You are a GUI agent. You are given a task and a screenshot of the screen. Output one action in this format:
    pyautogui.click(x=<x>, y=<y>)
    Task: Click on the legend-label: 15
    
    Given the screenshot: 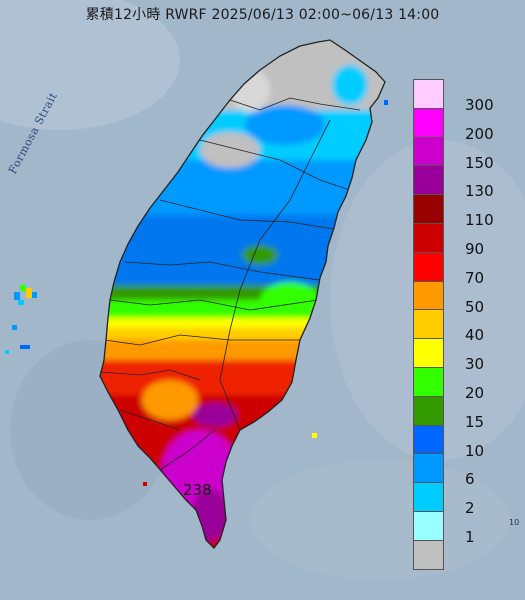 What is the action you would take?
    pyautogui.click(x=475, y=421)
    